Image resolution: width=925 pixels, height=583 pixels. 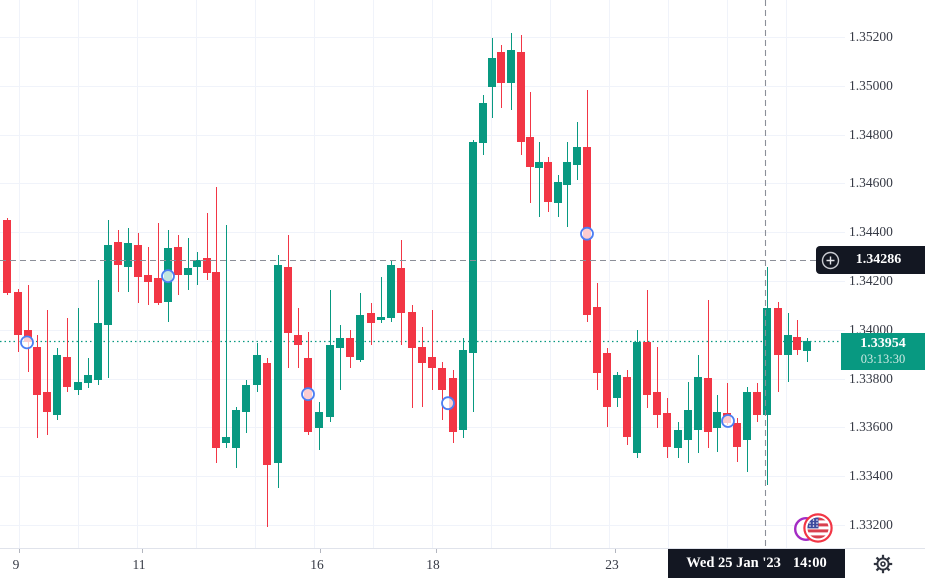 I want to click on price-tick-label: 1.34400, so click(x=871, y=232).